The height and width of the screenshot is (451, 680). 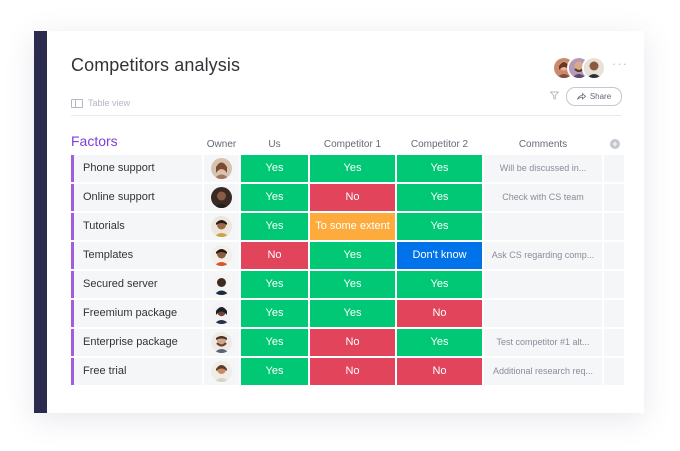 I want to click on column-header-owner: Owner, so click(x=221, y=144).